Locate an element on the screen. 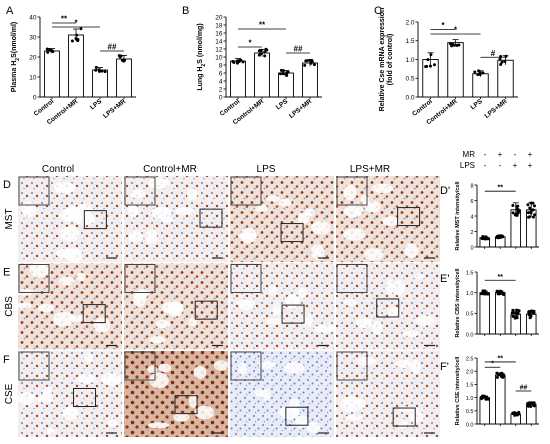 The width and height of the screenshot is (550, 444). y-axis-label-part: S(nmol/ml) is located at coordinates (14, 40).